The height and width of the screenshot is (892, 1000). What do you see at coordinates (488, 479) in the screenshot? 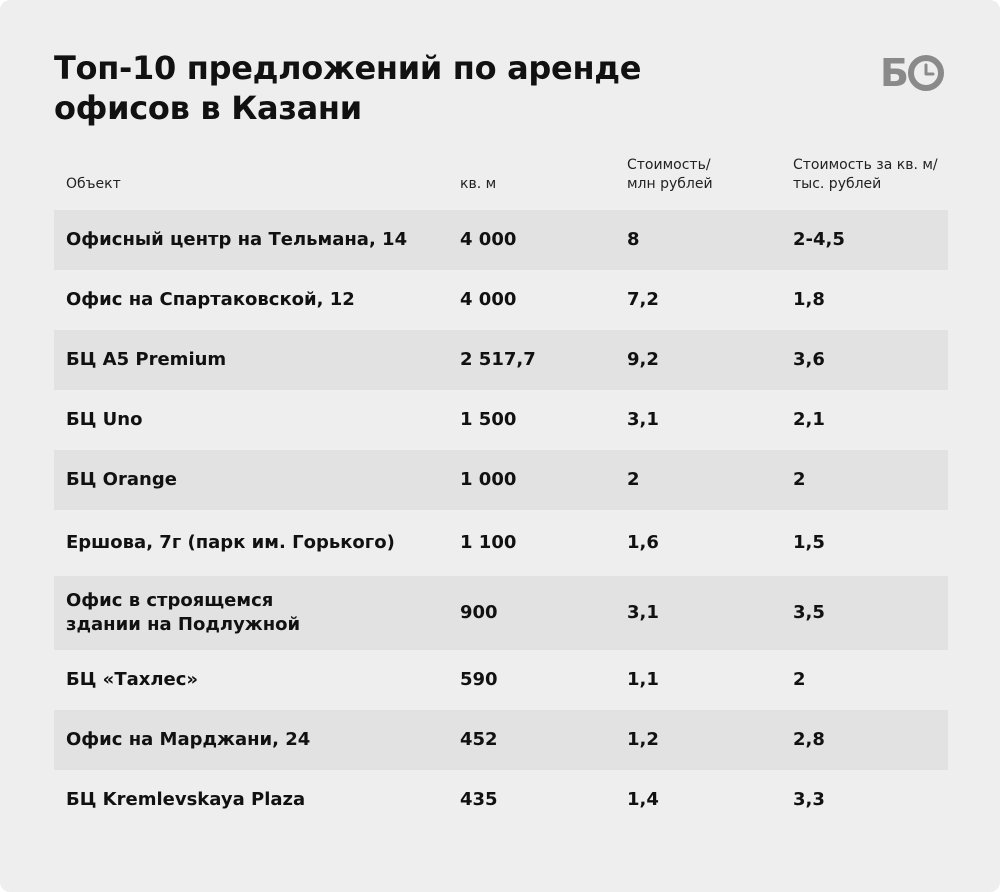
I see `cell-area: 1 000` at bounding box center [488, 479].